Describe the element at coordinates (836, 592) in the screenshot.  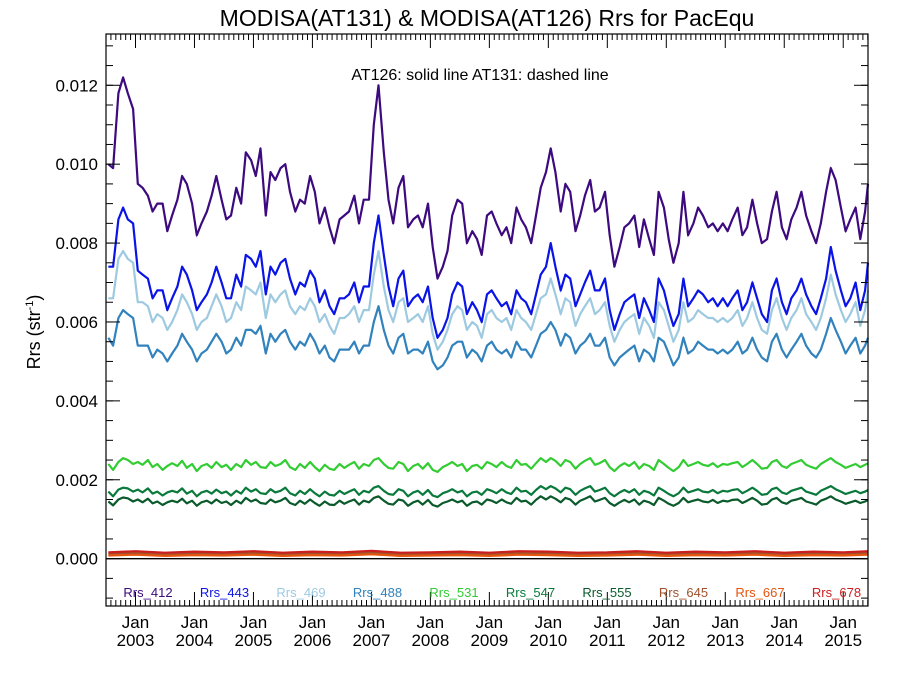
I see `legend-item-rrs-678: Rrs_678` at that location.